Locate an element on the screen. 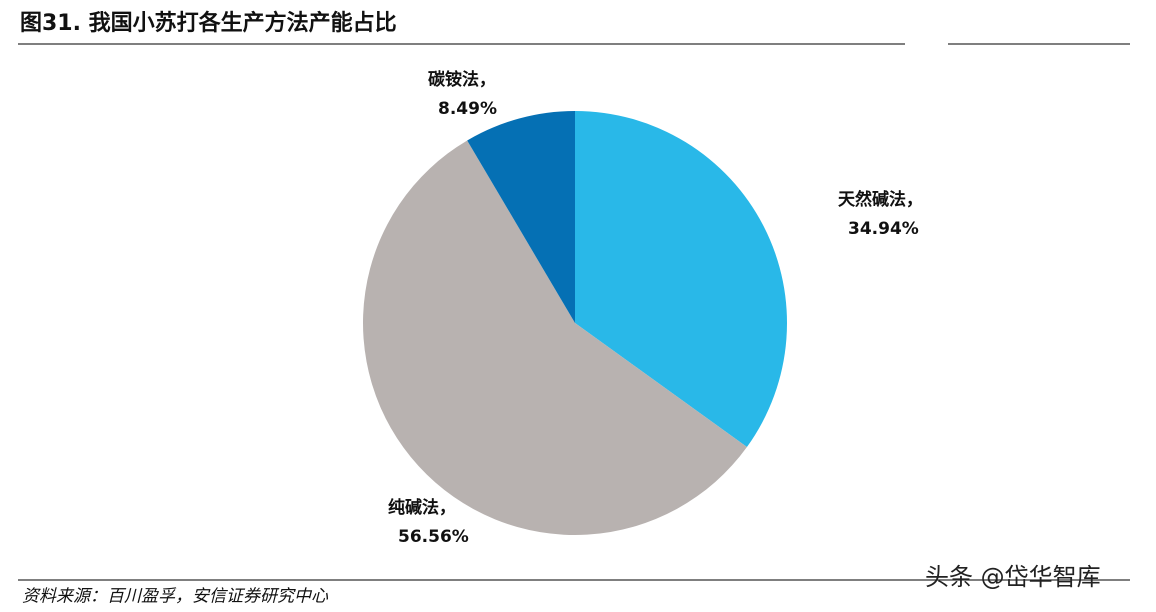 Image resolution: width=1156 pixels, height=612 pixels. chart-title: 图31. 我国小苏打各生产方法产能占比 is located at coordinates (208, 23).